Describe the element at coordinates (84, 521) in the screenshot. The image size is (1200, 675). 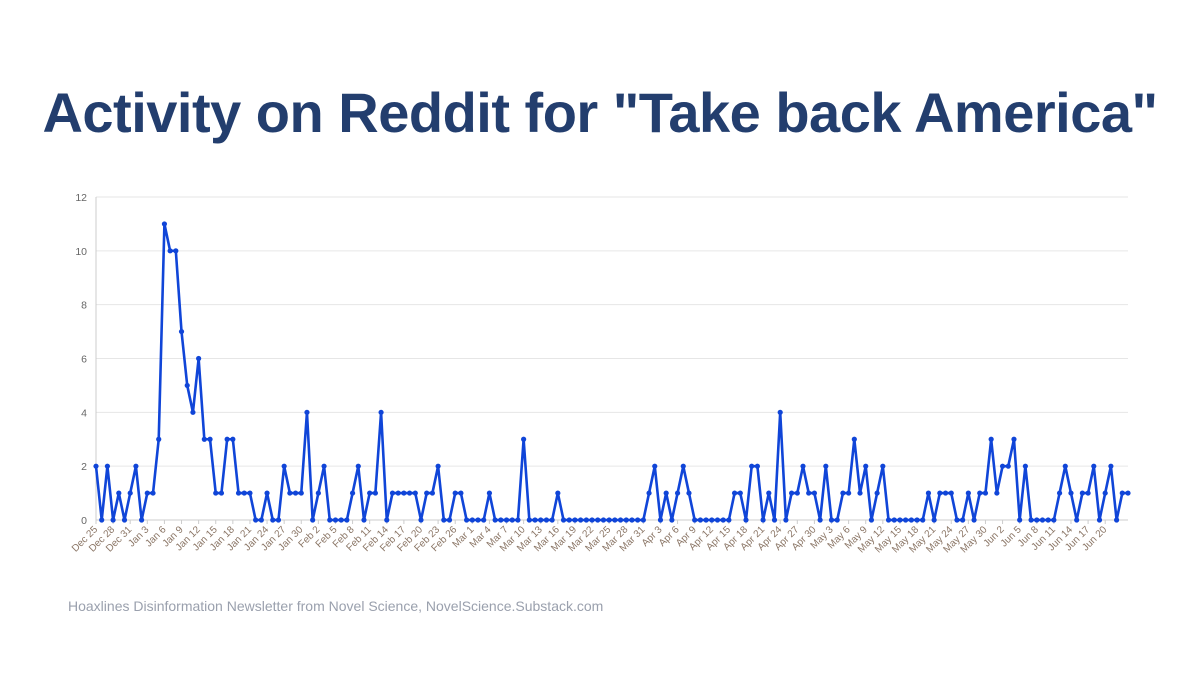
I see `y-tick-label: 0` at that location.